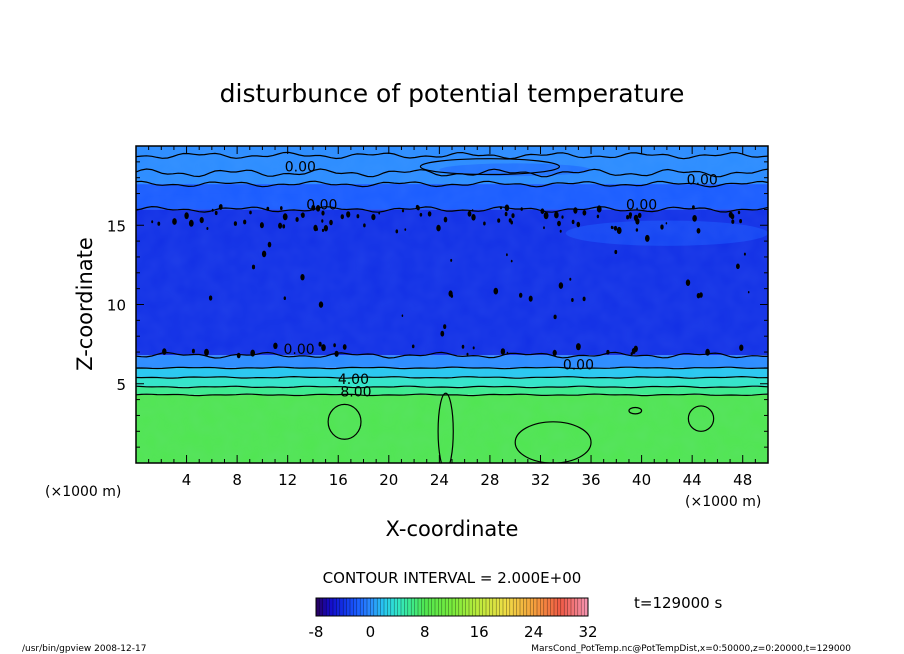 The width and height of the screenshot is (904, 654). Describe the element at coordinates (590, 480) in the screenshot. I see `x-tick-label-8: 36` at that location.